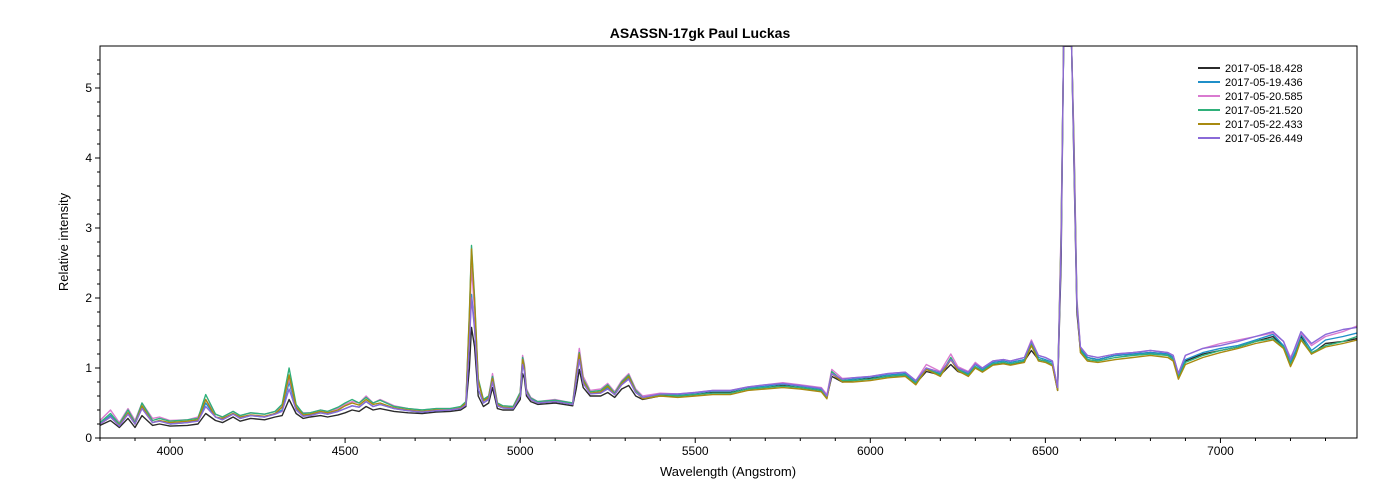 This screenshot has width=1400, height=500. Describe the element at coordinates (1264, 125) in the screenshot. I see `legend-label: 2017-05-22.433` at that location.